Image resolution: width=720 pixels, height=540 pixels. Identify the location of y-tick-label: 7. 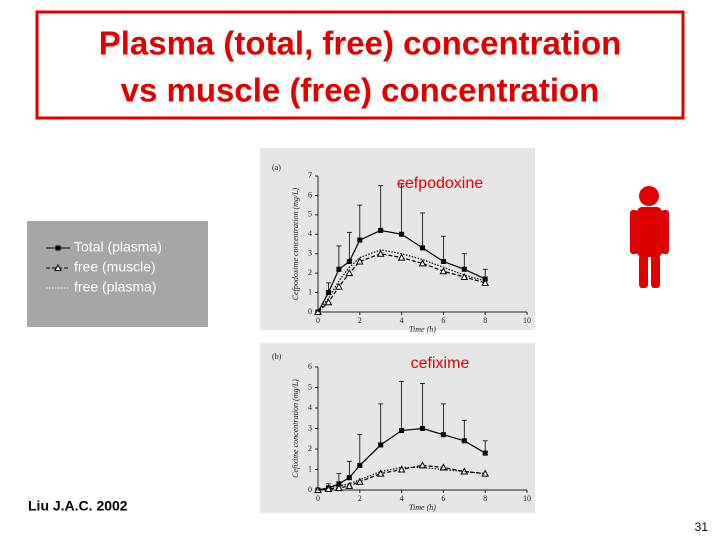
(310, 175).